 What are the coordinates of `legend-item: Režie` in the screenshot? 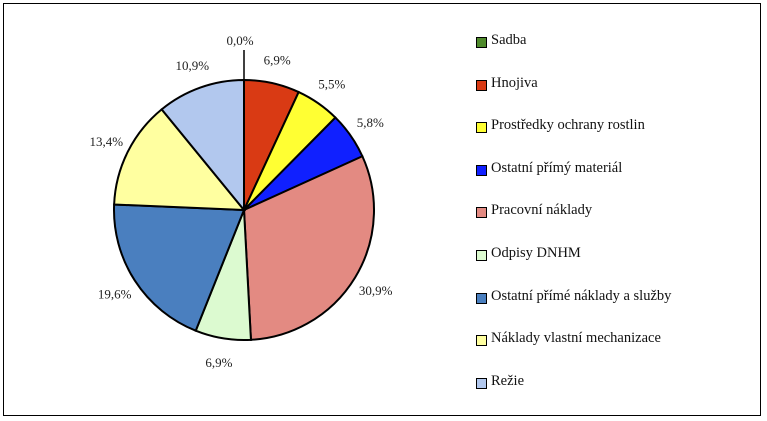 It's located at (573, 394).